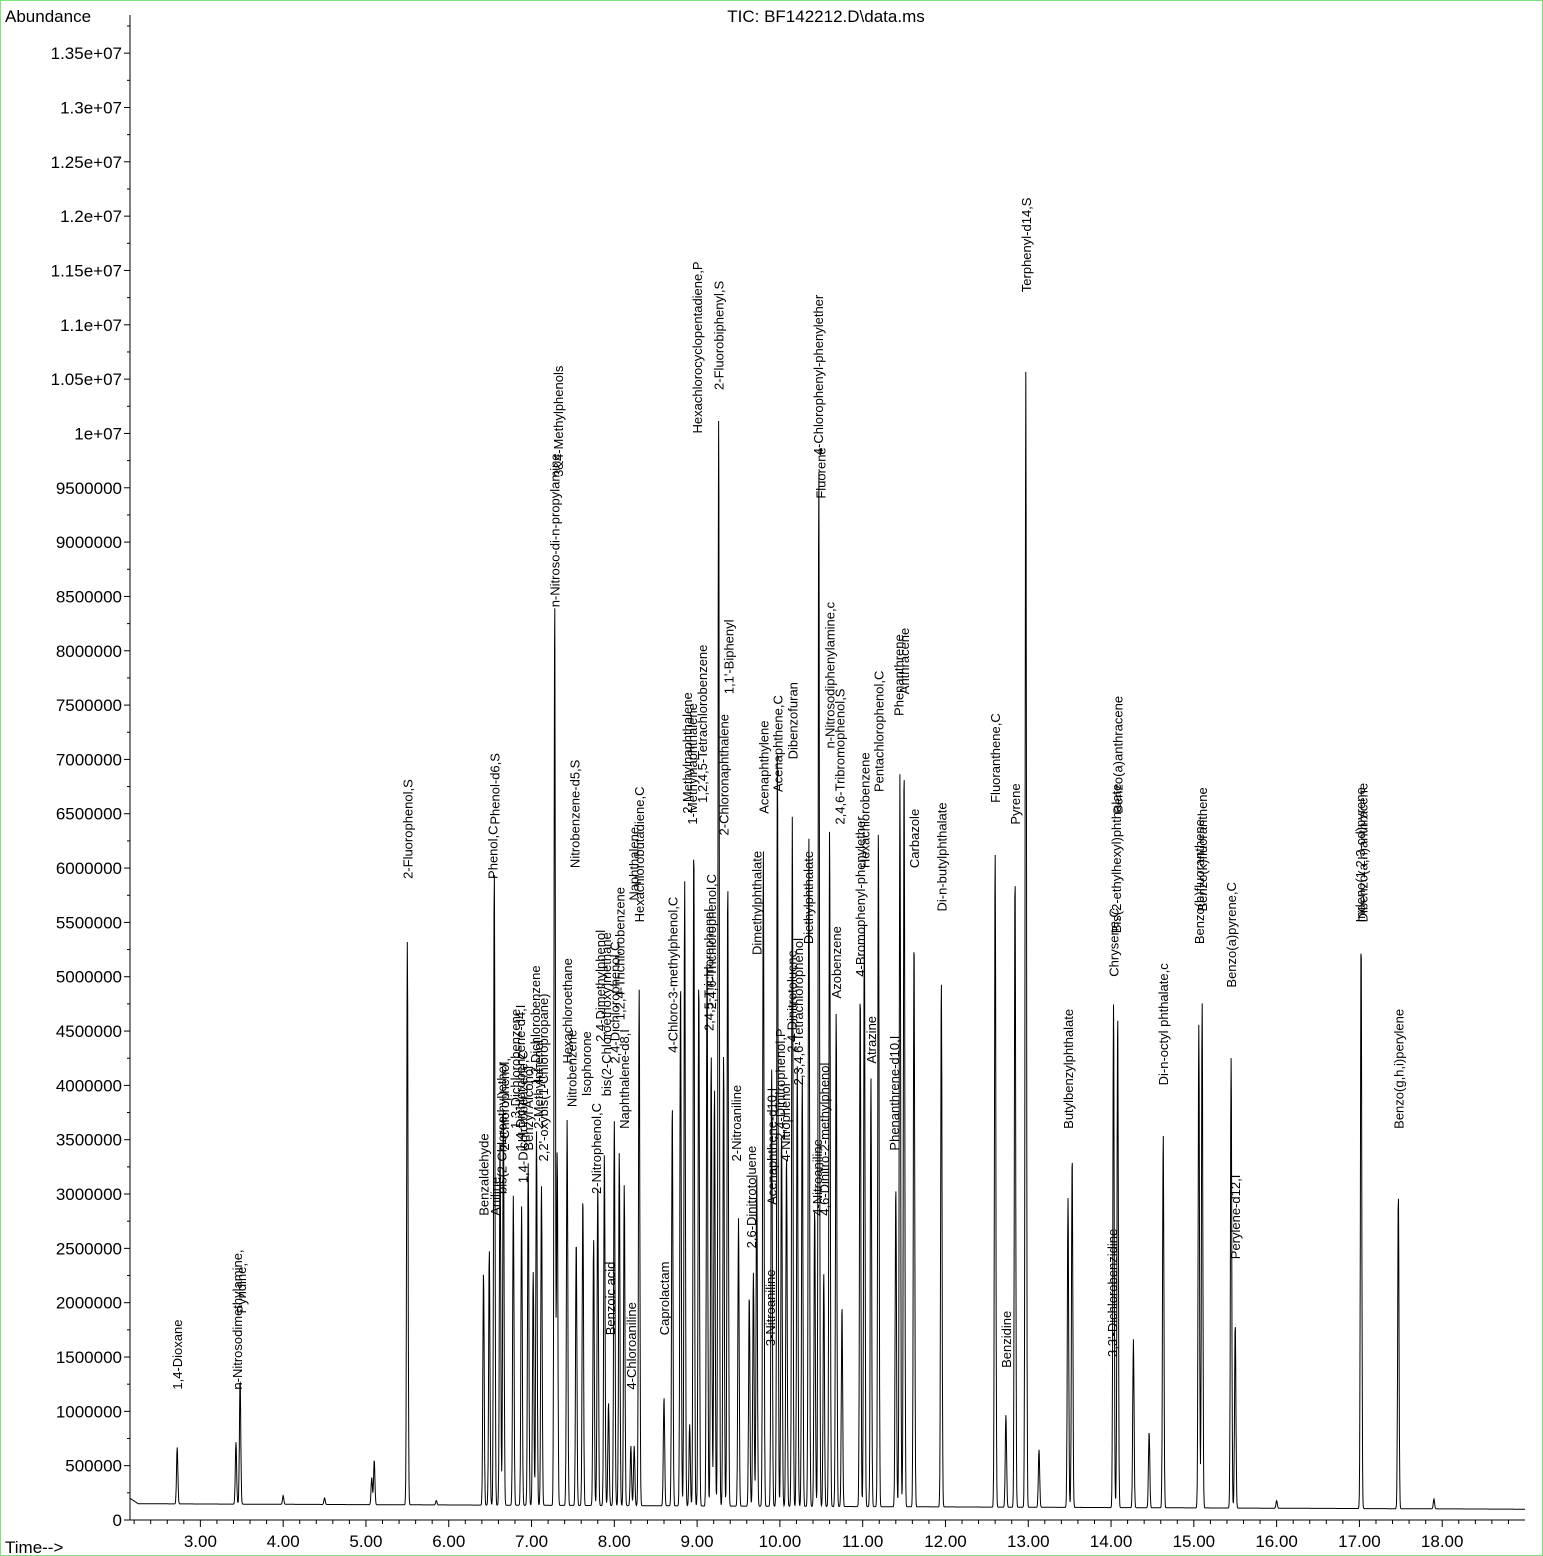 The width and height of the screenshot is (1543, 1556). I want to click on peak-label: Phenanthrene-d10,I, so click(894, 1093).